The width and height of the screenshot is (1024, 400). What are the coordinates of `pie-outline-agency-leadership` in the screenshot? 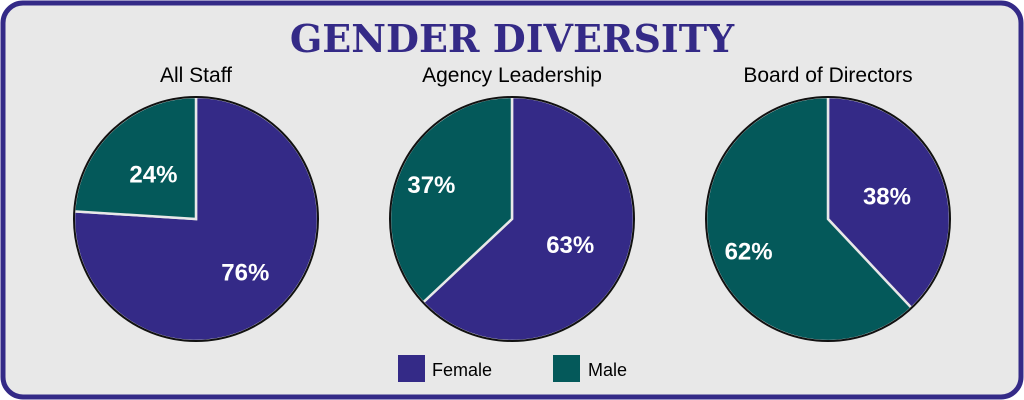 It's located at (512, 219).